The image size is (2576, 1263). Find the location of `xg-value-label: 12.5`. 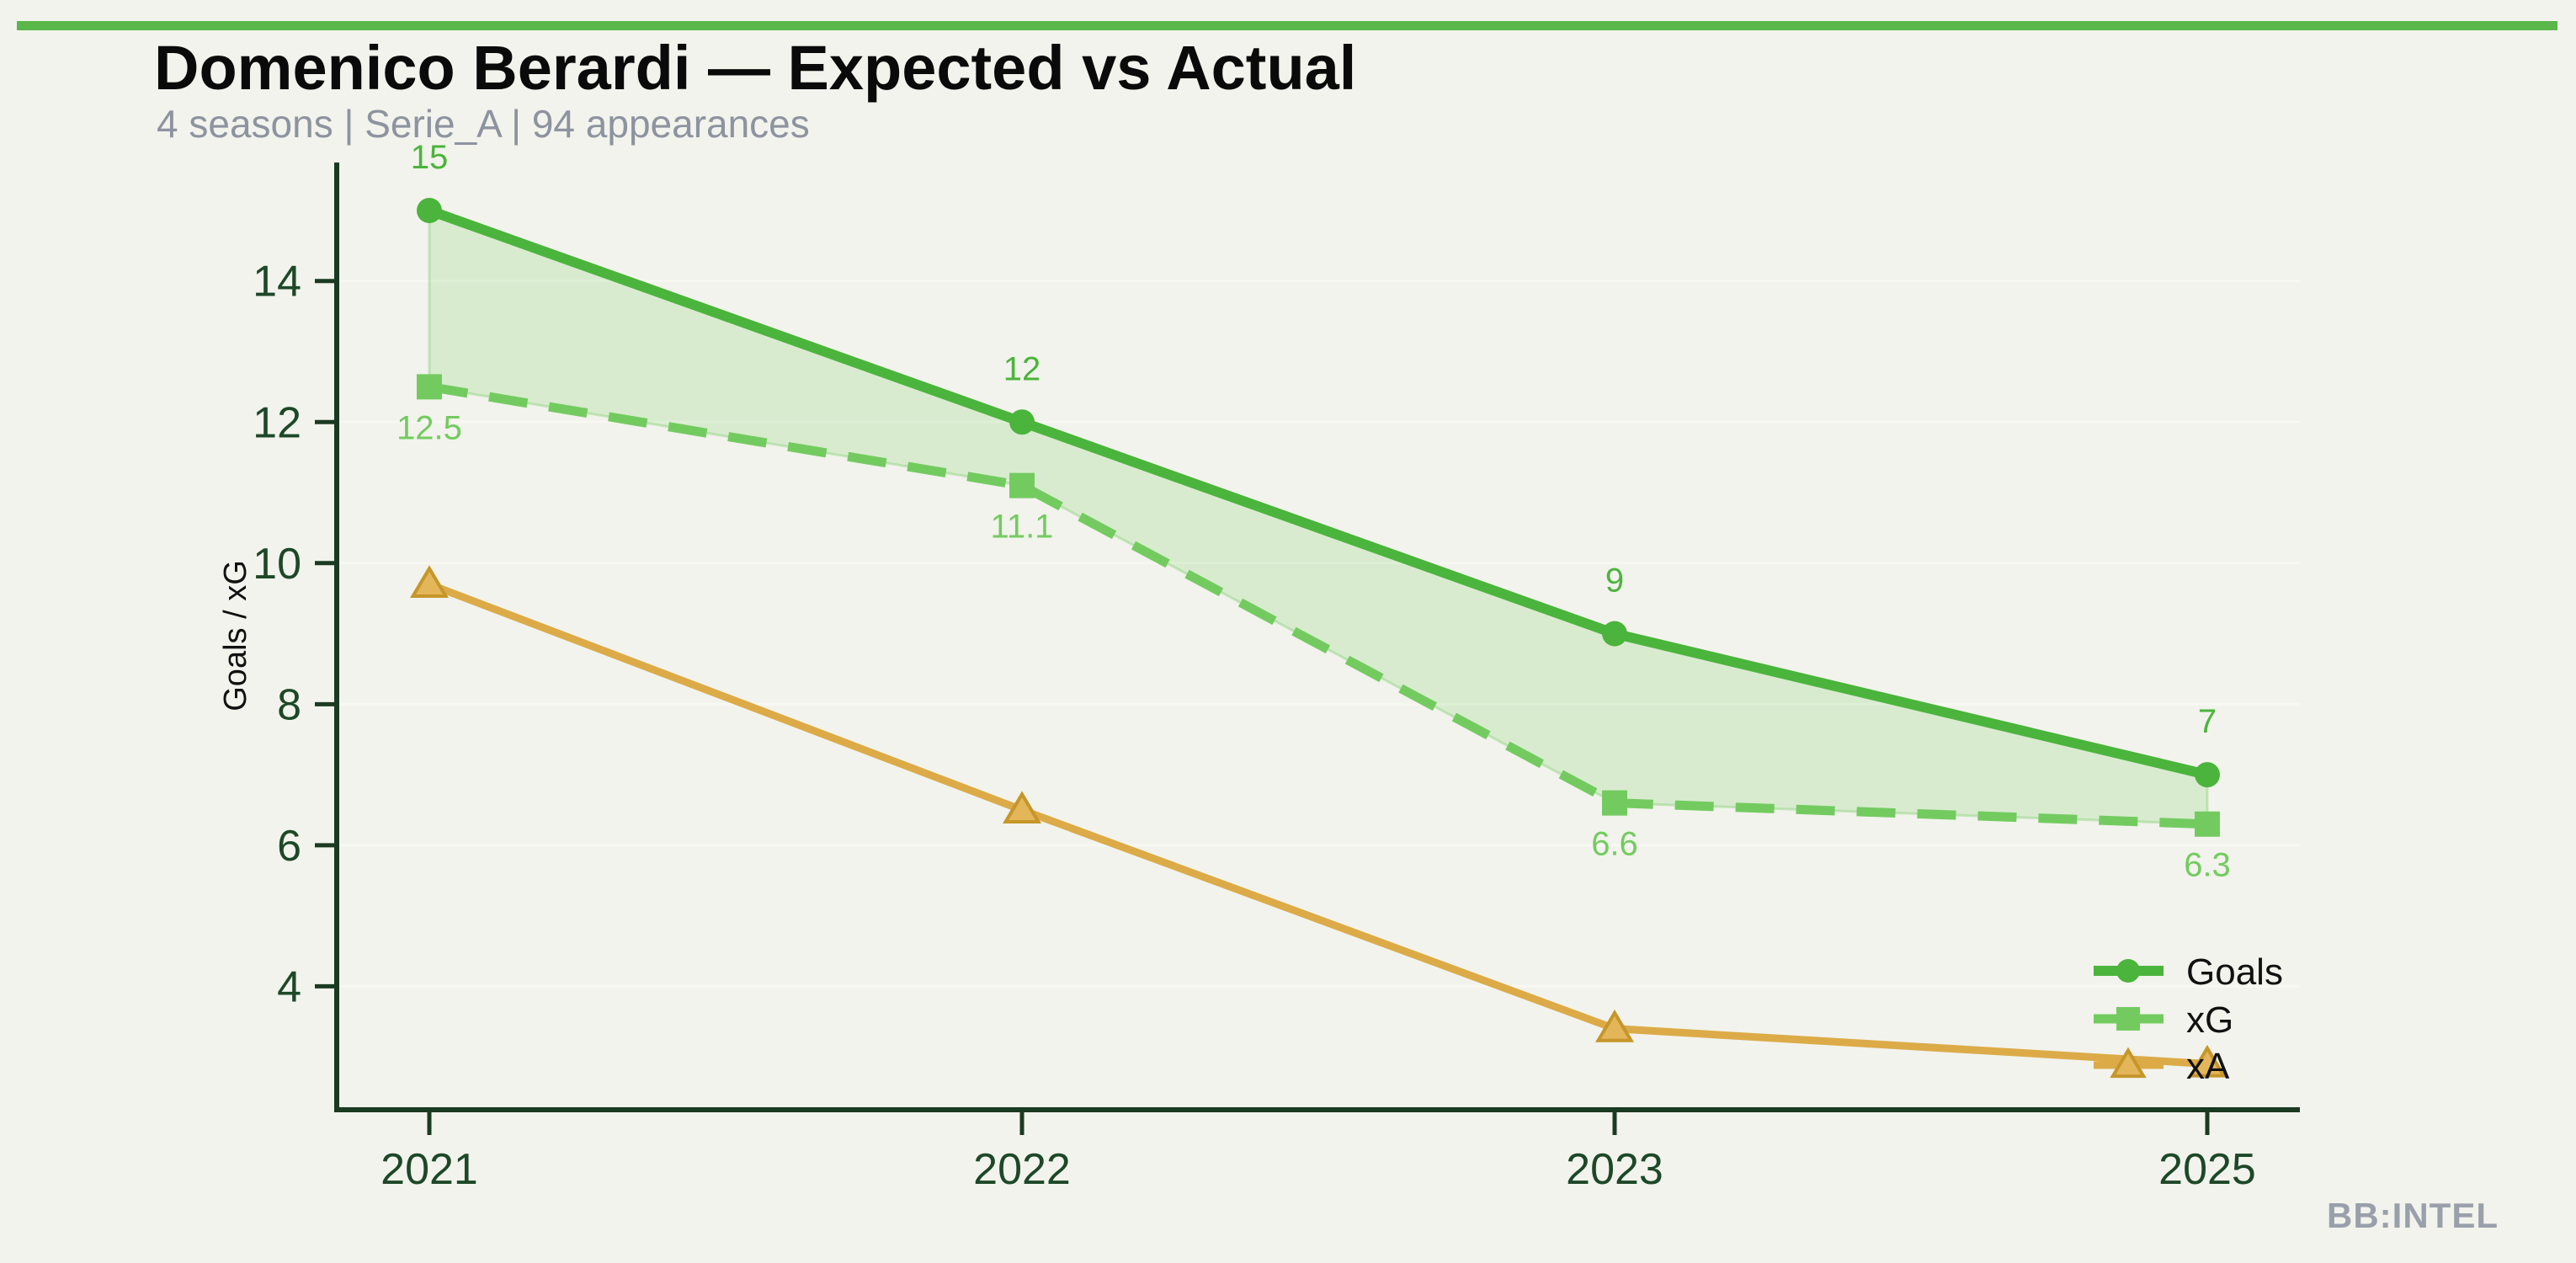

xg-value-label: 12.5 is located at coordinates (430, 427).